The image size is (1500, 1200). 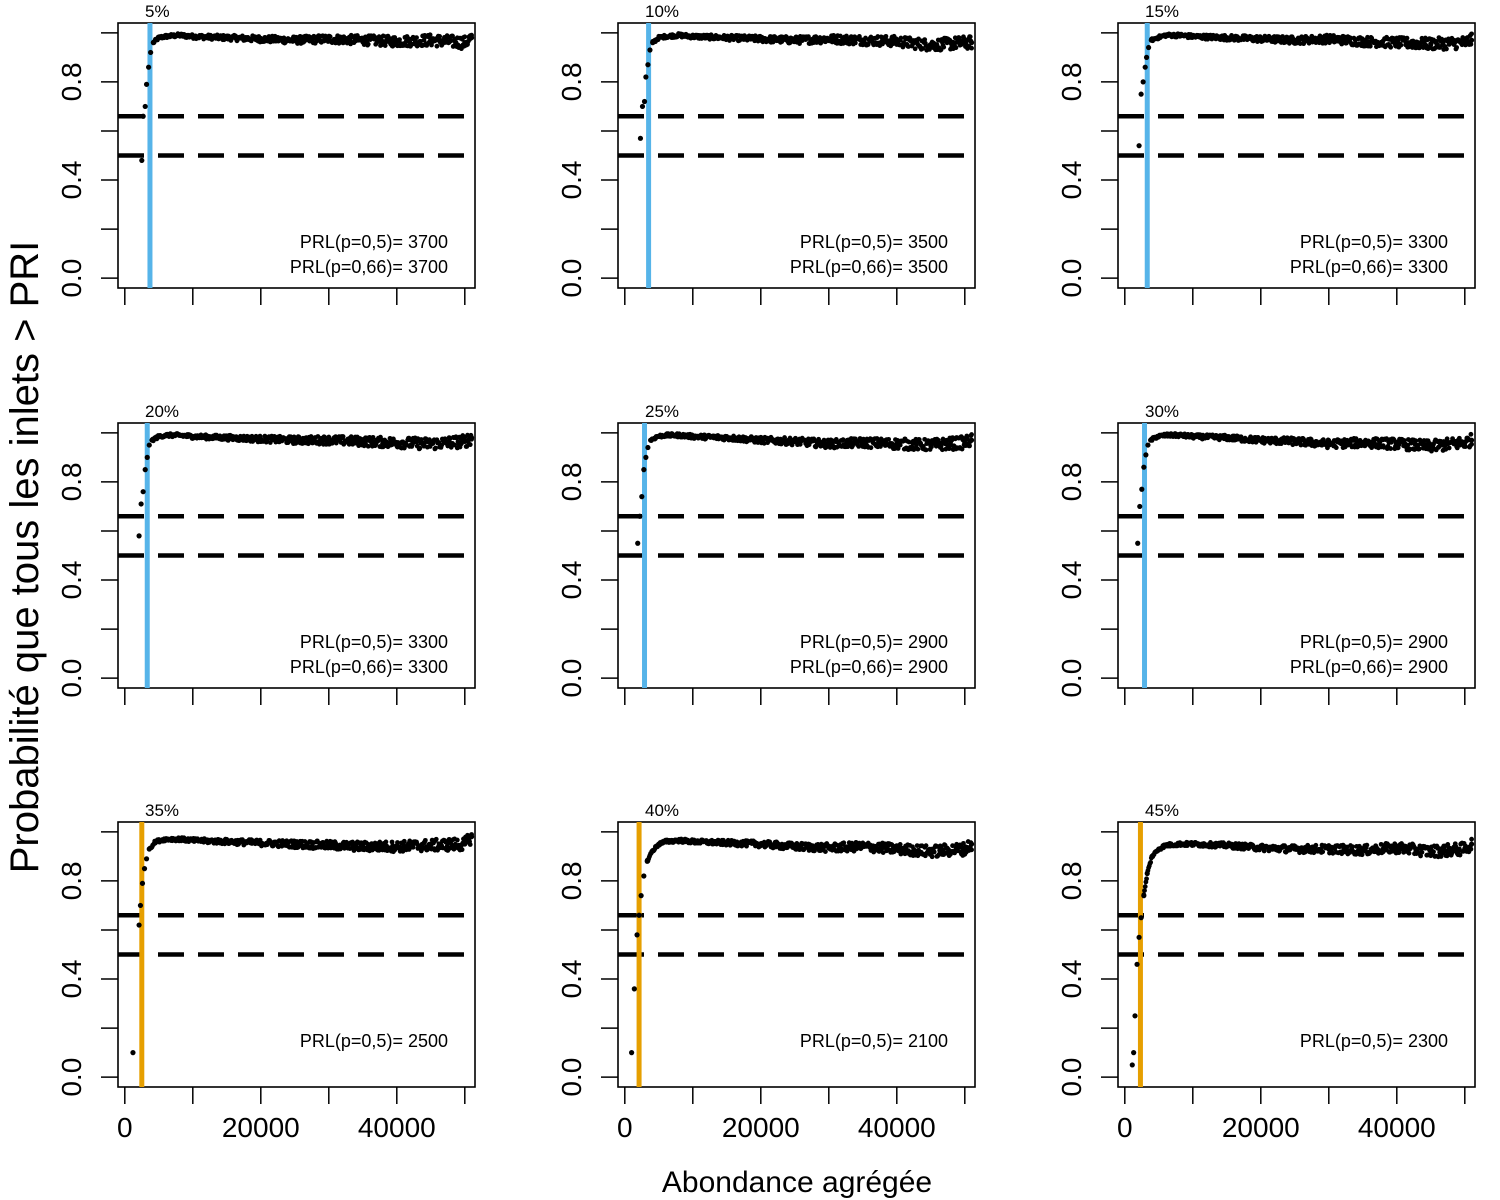 What do you see at coordinates (662, 11) in the screenshot?
I see `panel-title: 10%` at bounding box center [662, 11].